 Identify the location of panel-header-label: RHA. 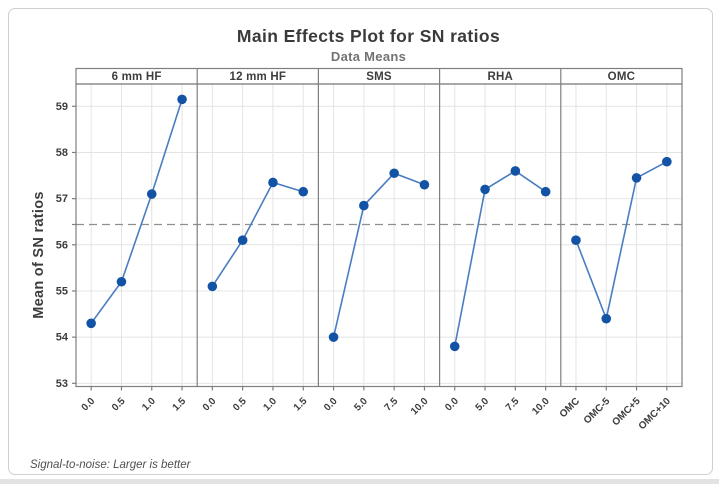
(500, 77).